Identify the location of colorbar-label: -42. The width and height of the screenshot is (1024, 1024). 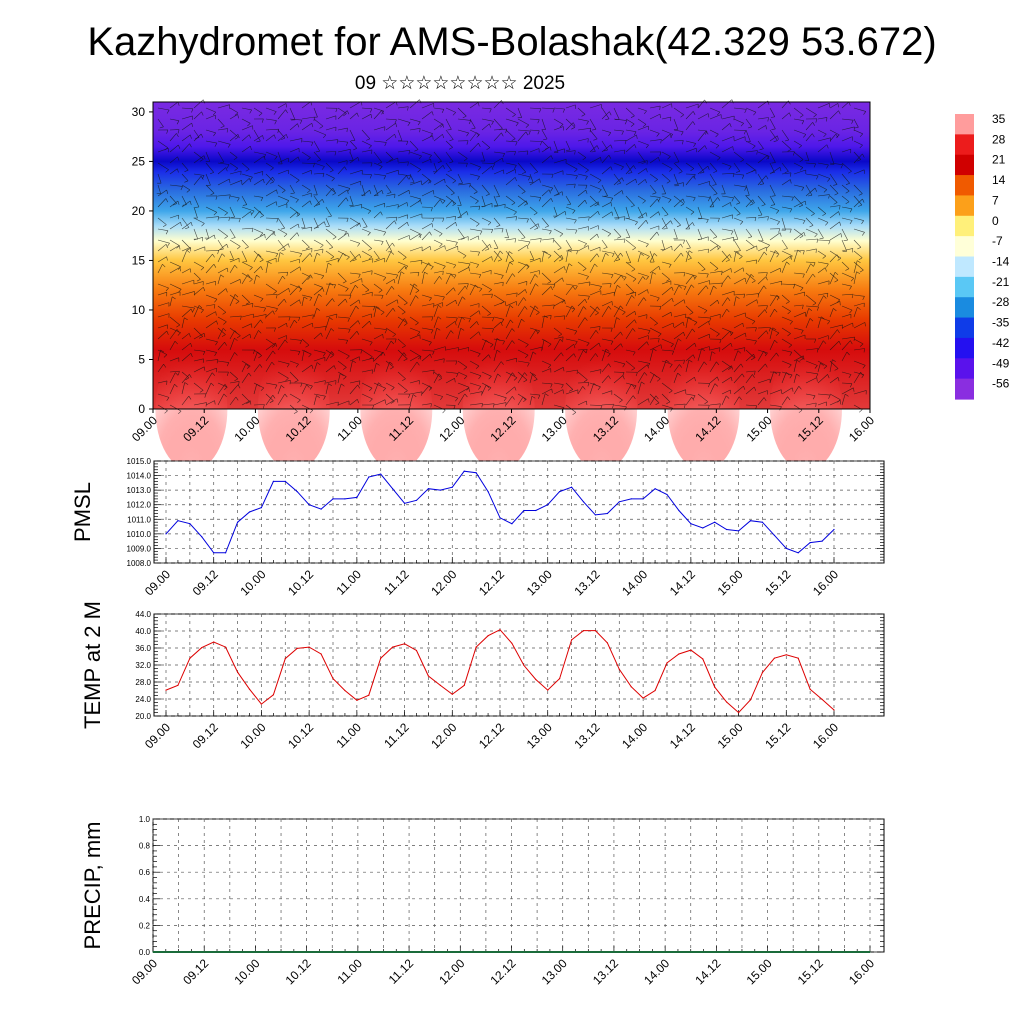
(1001, 343).